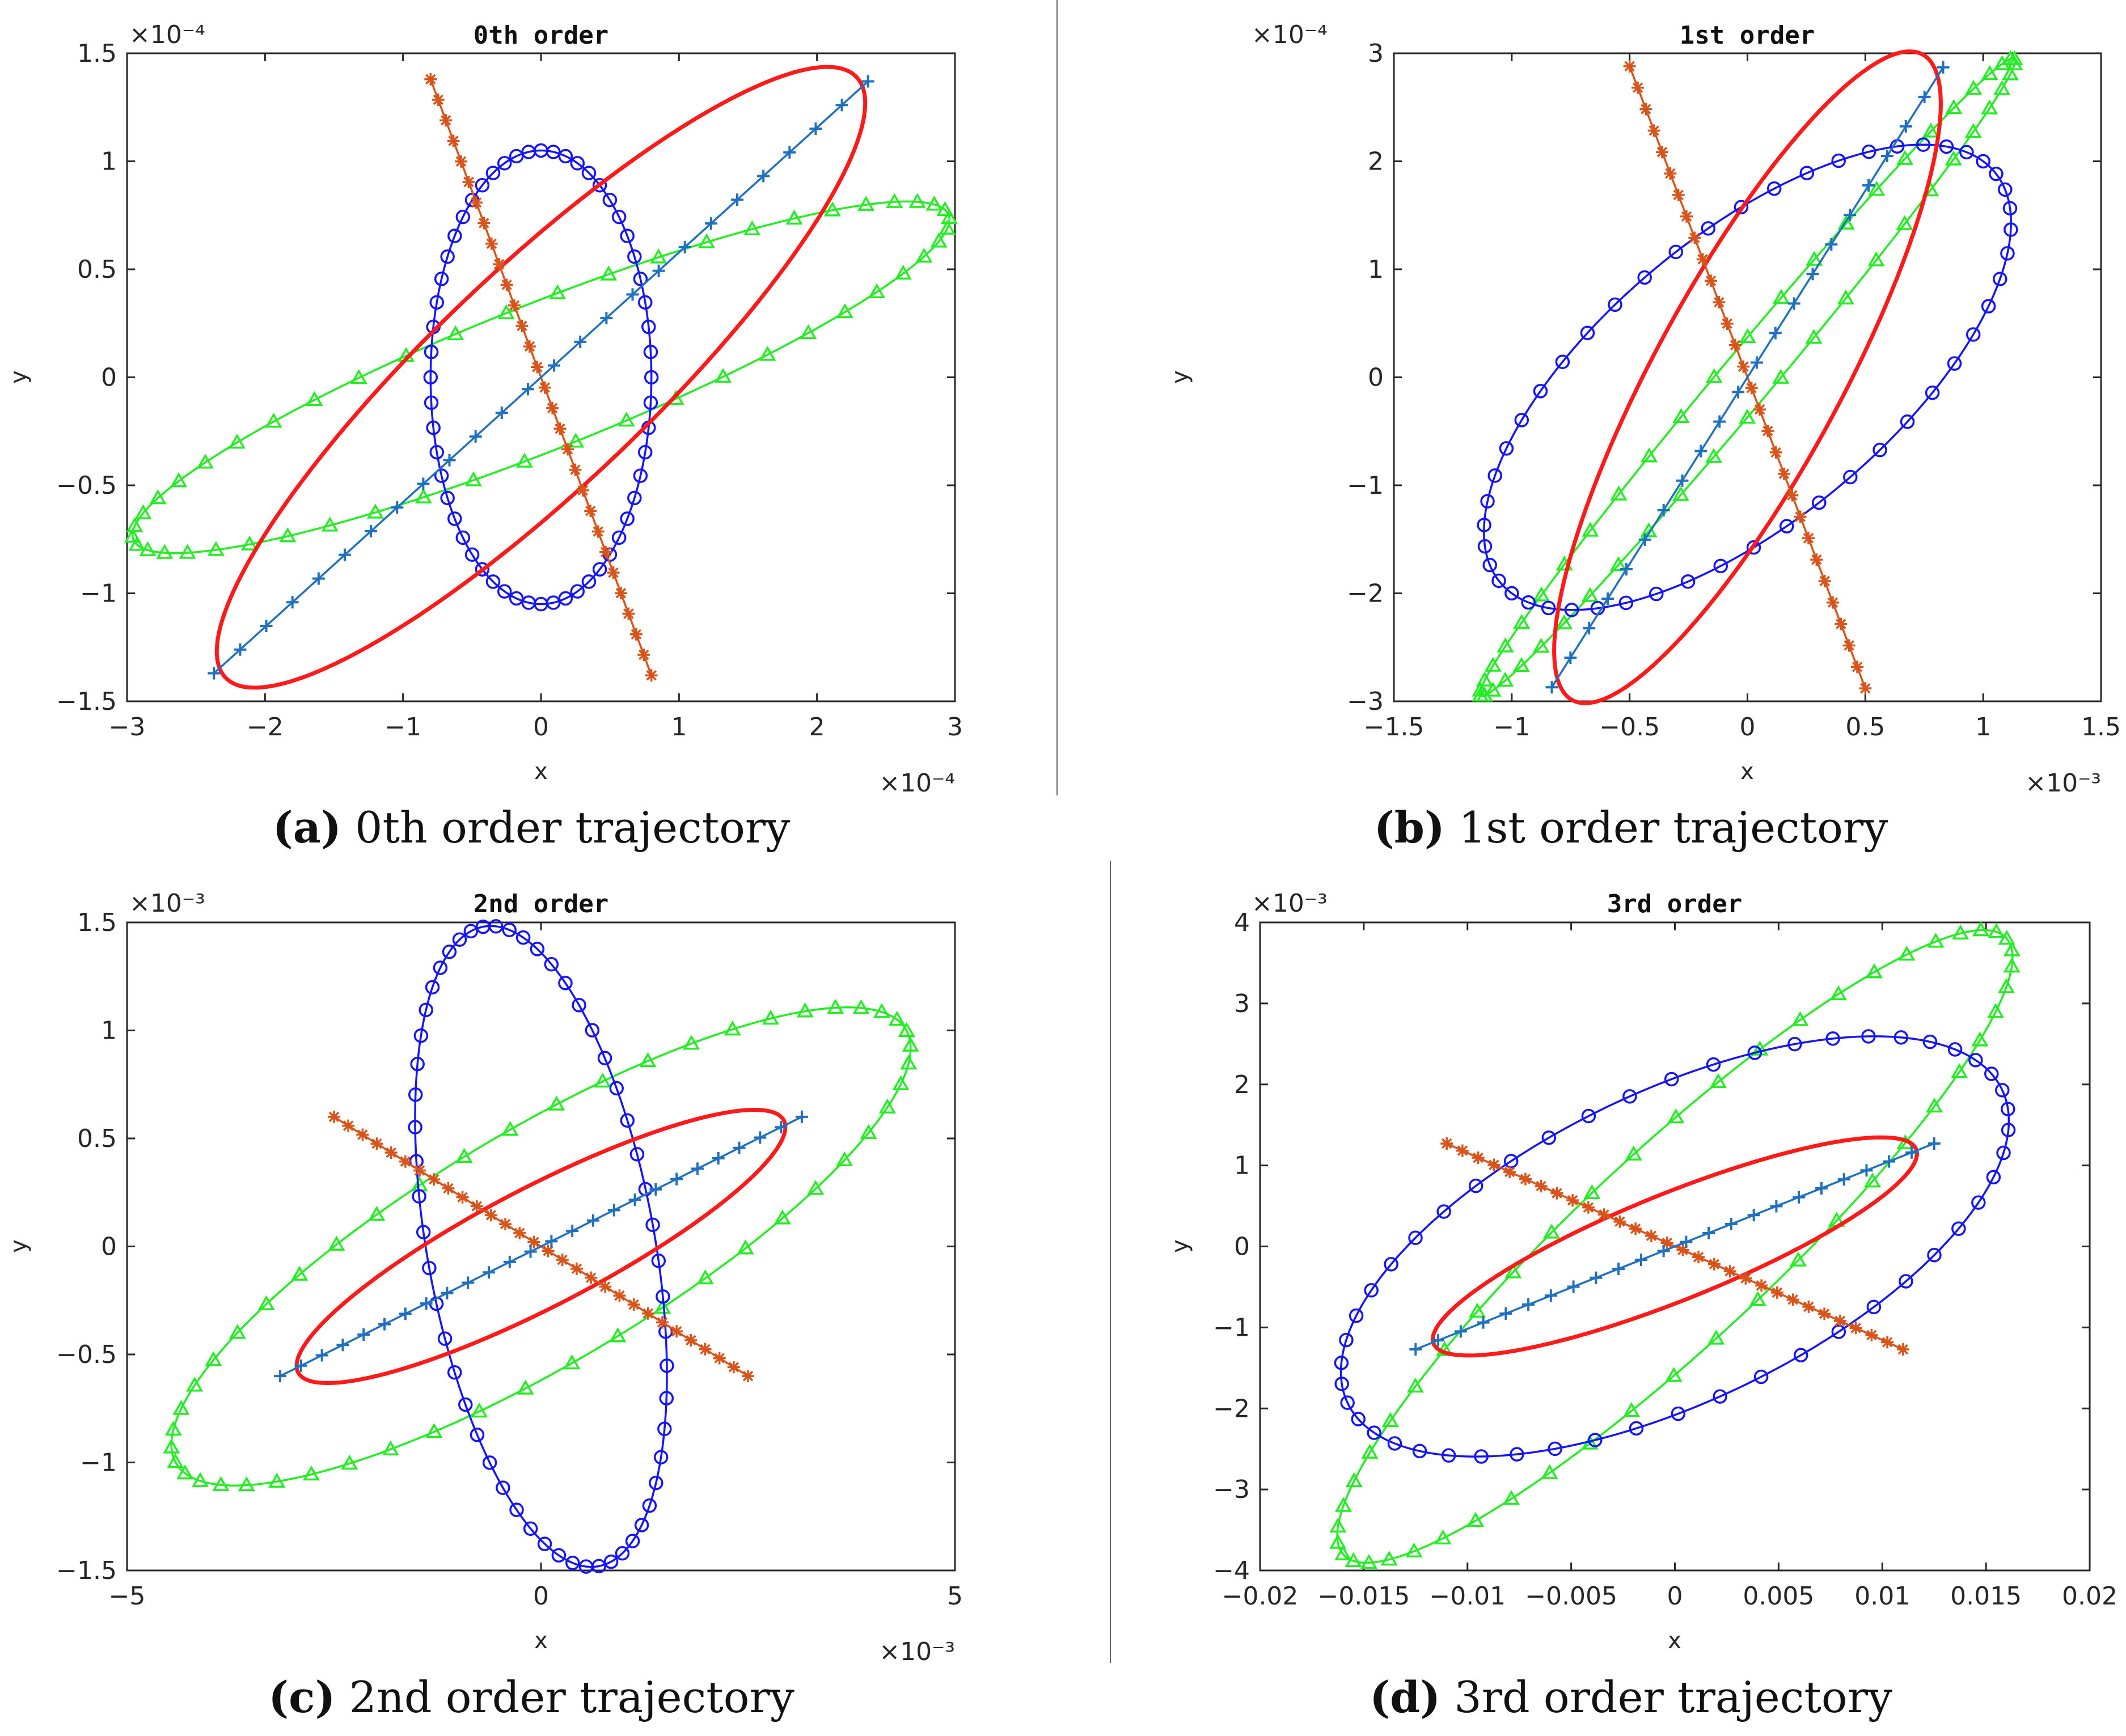  What do you see at coordinates (1242, 1247) in the screenshot?
I see `y-tick-label: 0` at bounding box center [1242, 1247].